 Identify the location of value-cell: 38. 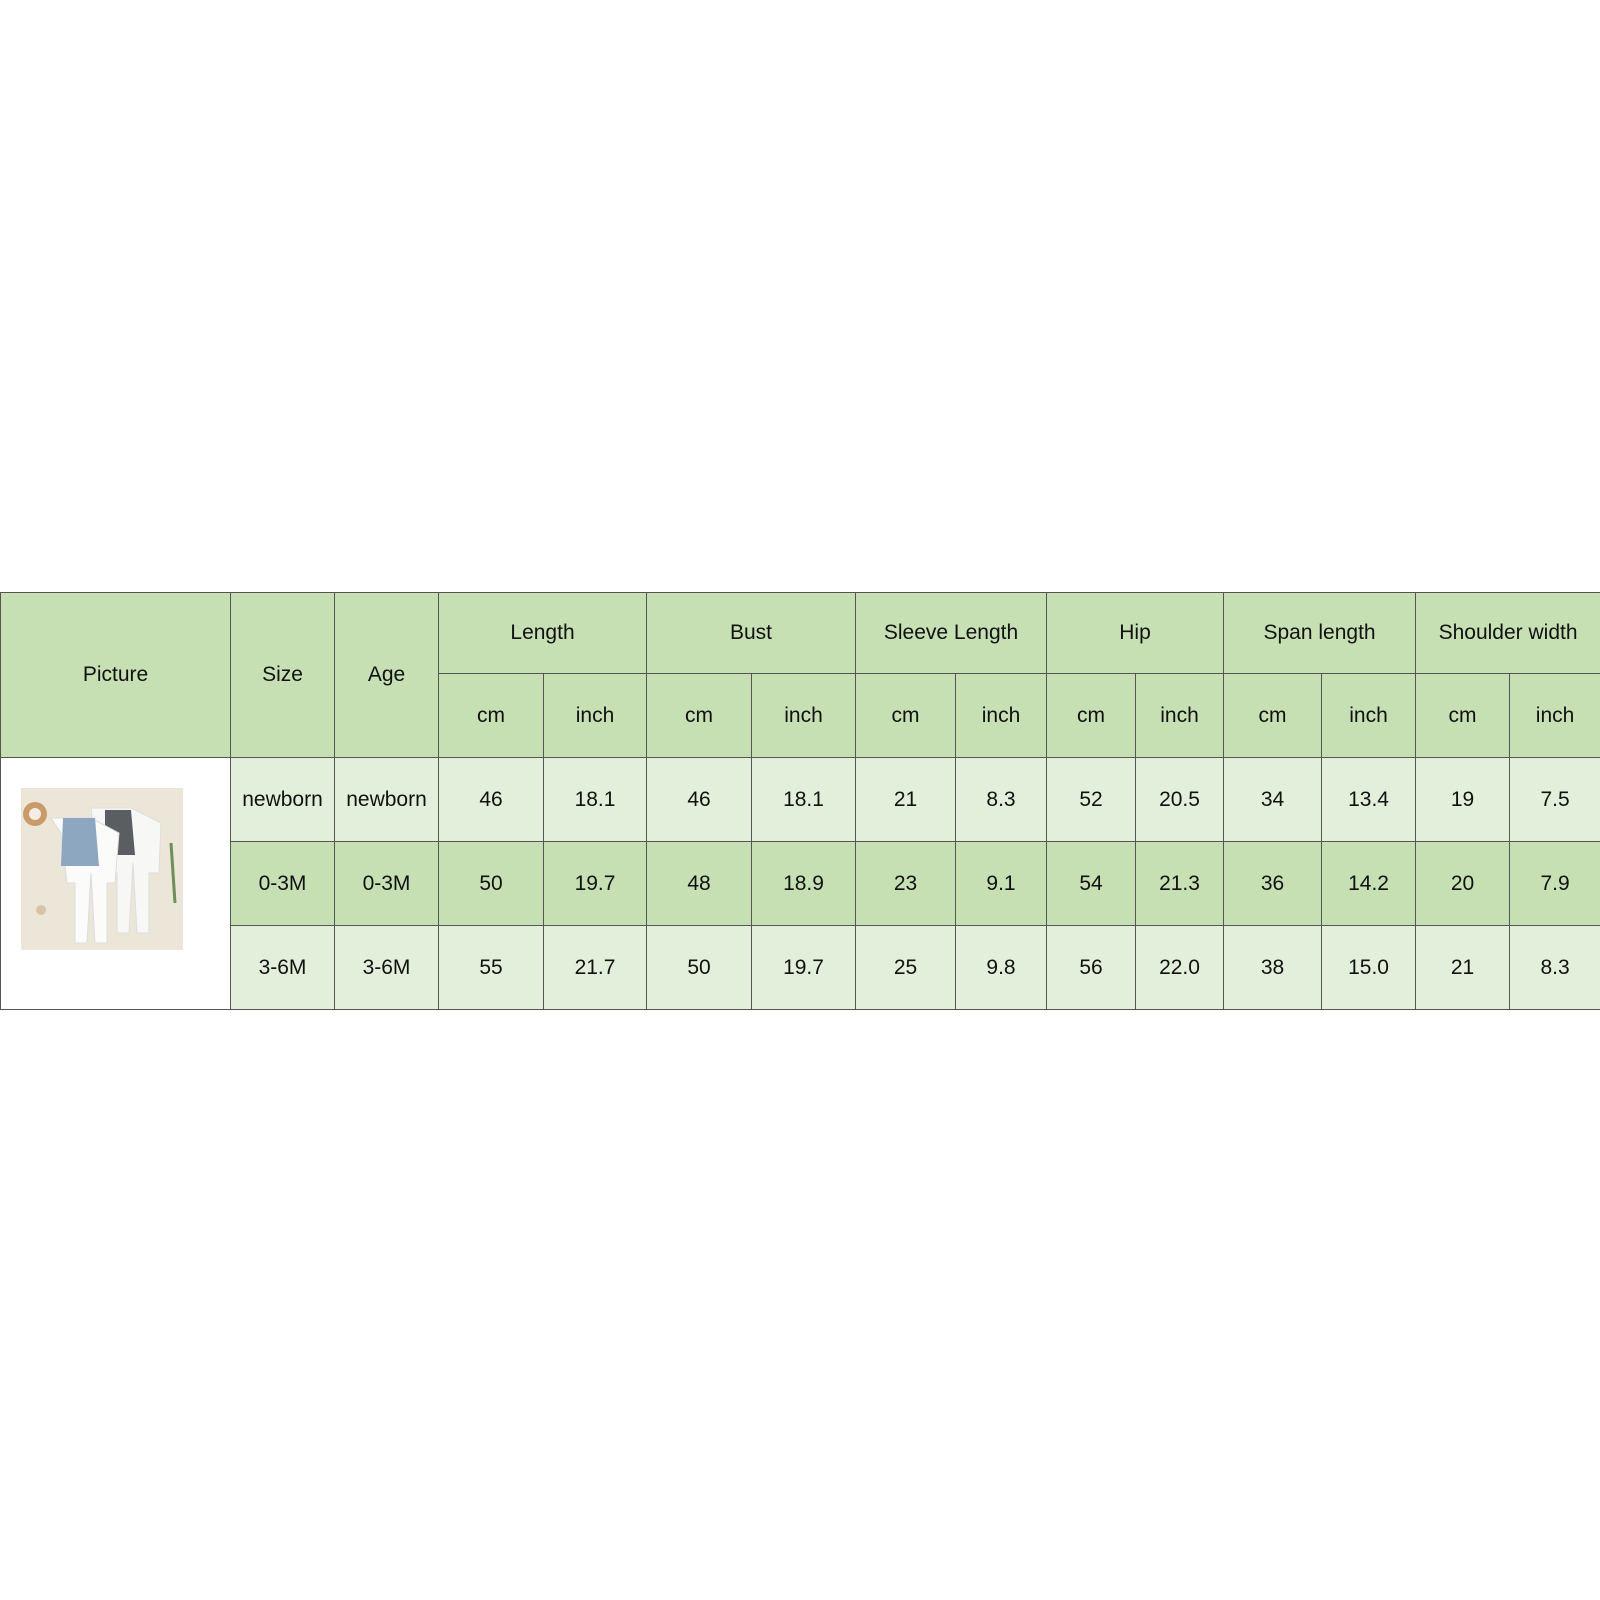
(1273, 967).